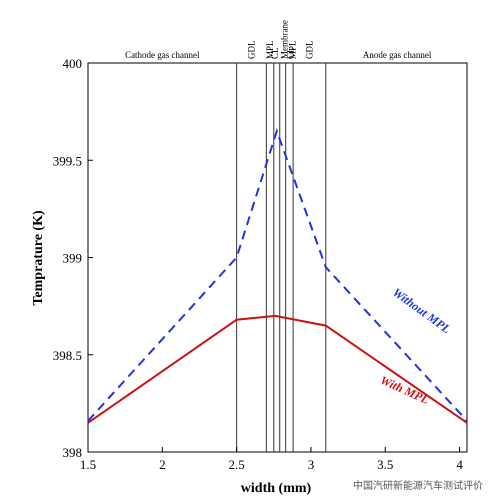 The height and width of the screenshot is (498, 495). What do you see at coordinates (459, 464) in the screenshot?
I see `x-tick-label-5: 4` at bounding box center [459, 464].